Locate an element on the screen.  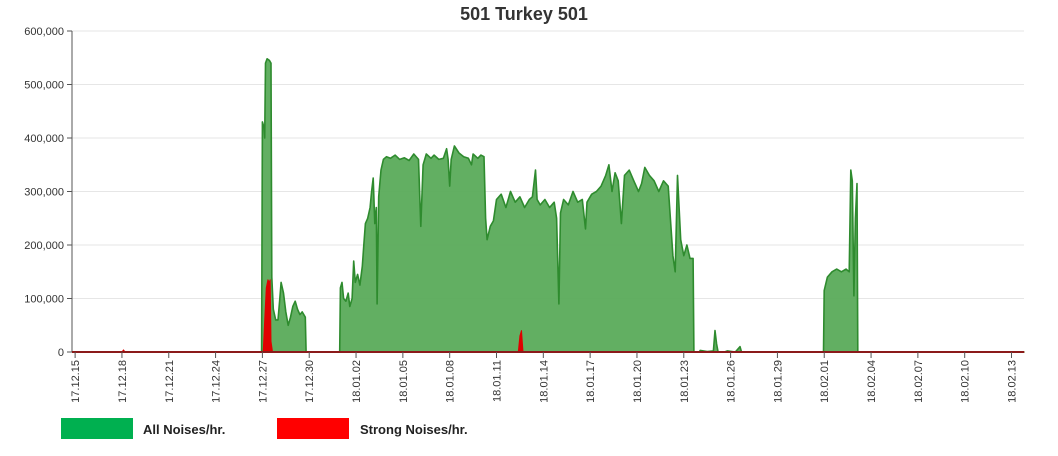
x-tick-label: 17.12.15 is located at coordinates (76, 381).